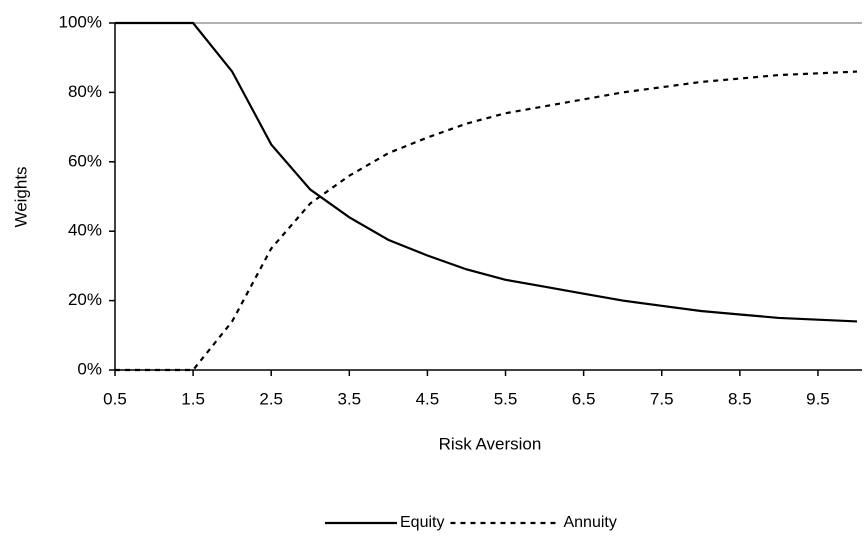 This screenshot has width=865, height=537. What do you see at coordinates (589, 522) in the screenshot?
I see `legend-label: Annuity` at bounding box center [589, 522].